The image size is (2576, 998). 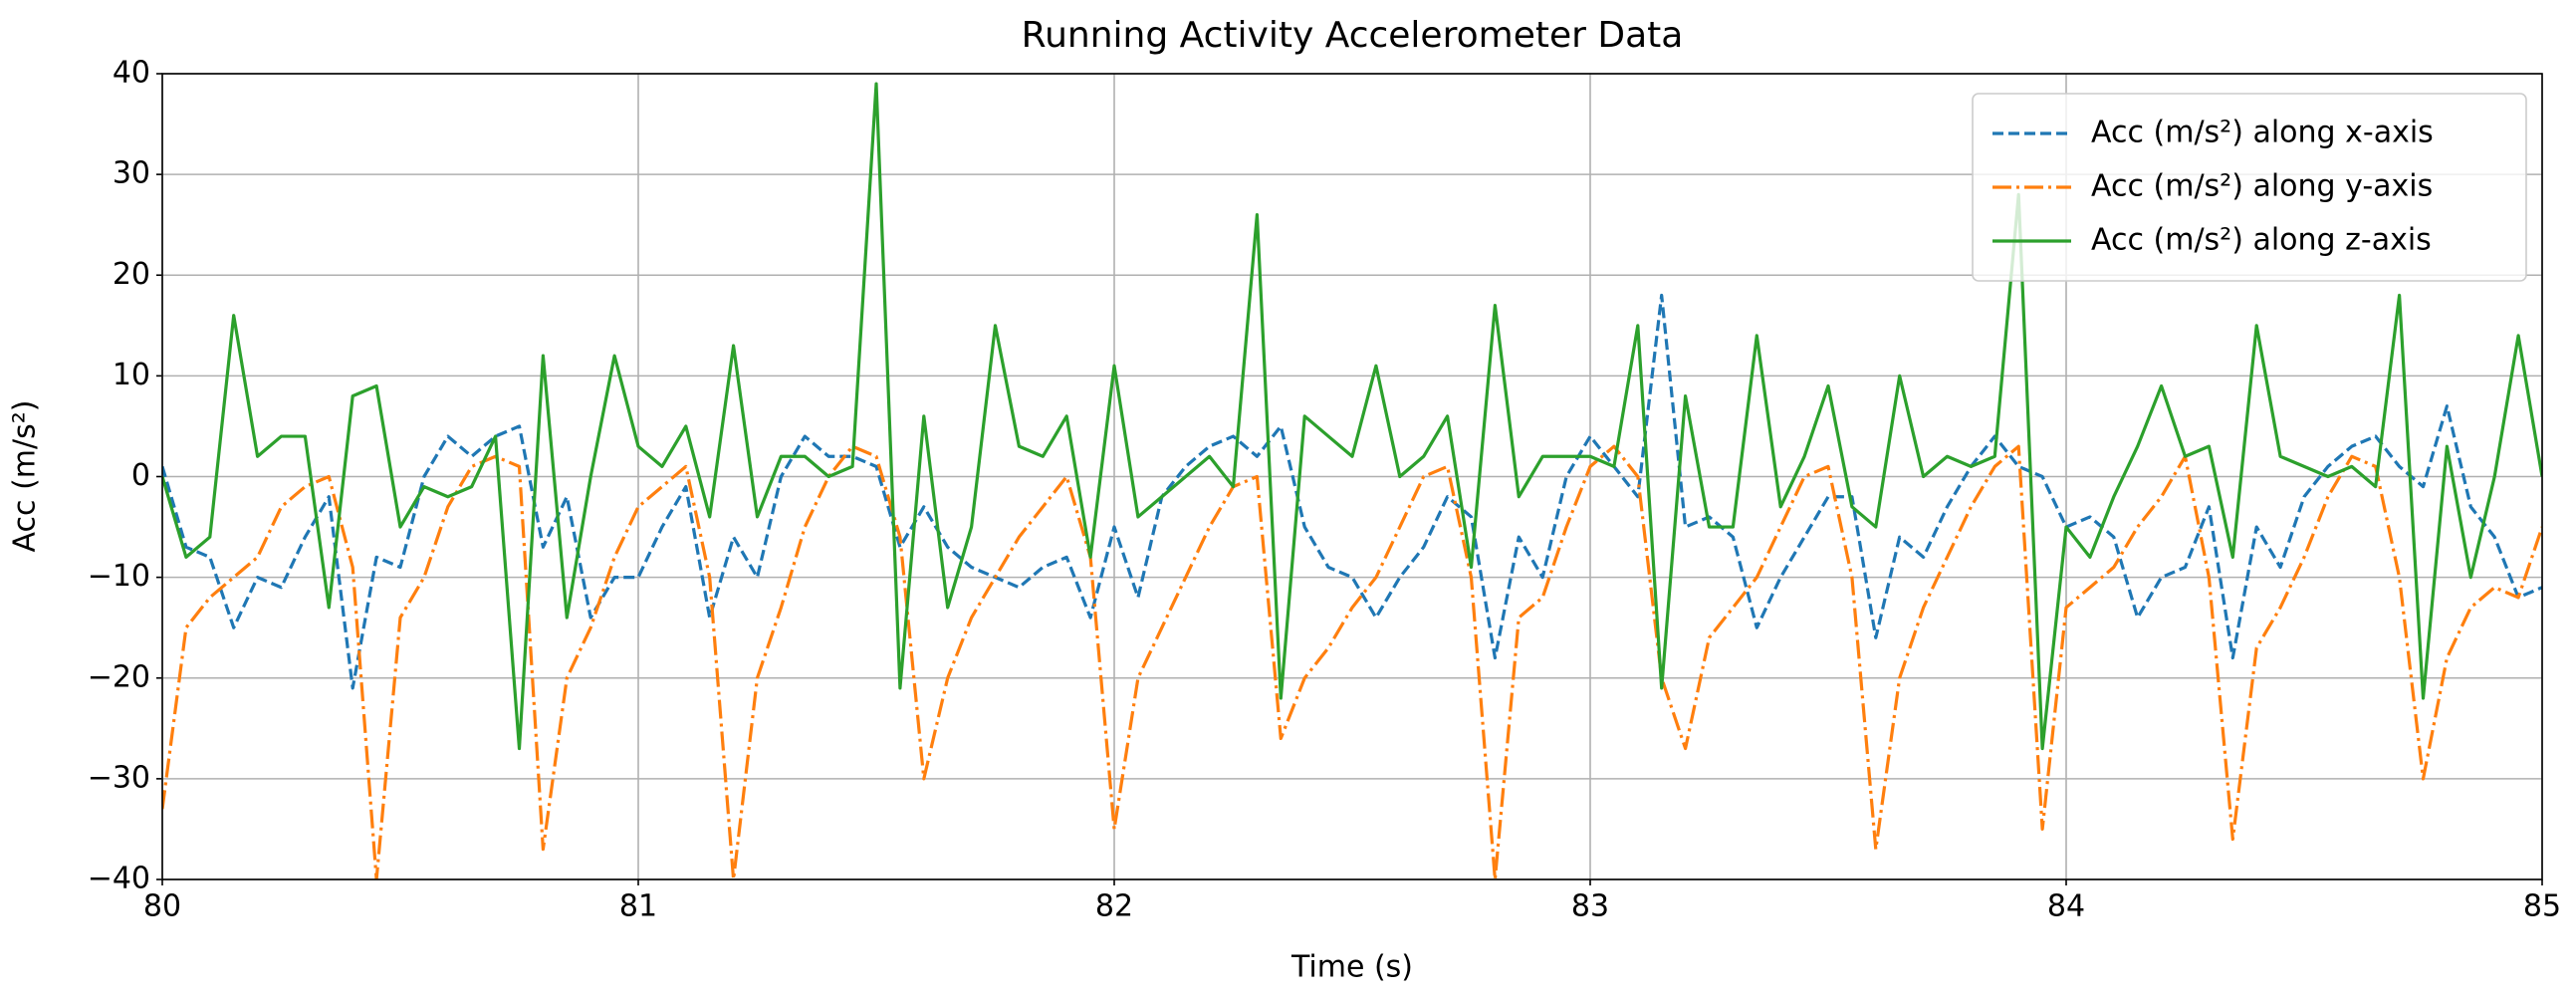 What do you see at coordinates (1353, 35) in the screenshot?
I see `chart-title: Running Activity Accelerometer Data` at bounding box center [1353, 35].